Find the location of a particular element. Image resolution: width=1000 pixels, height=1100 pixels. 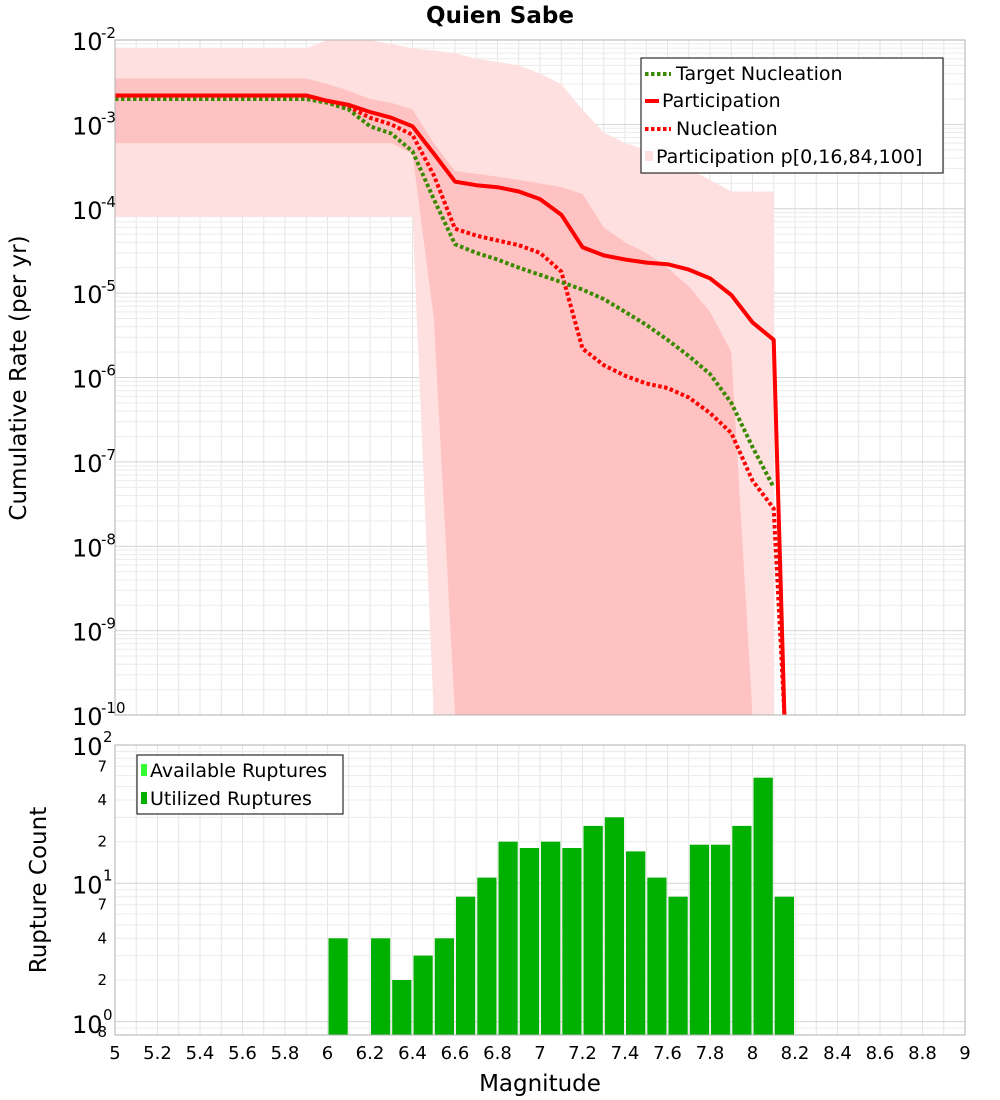

tick-exponent: -6 is located at coordinates (108, 371).